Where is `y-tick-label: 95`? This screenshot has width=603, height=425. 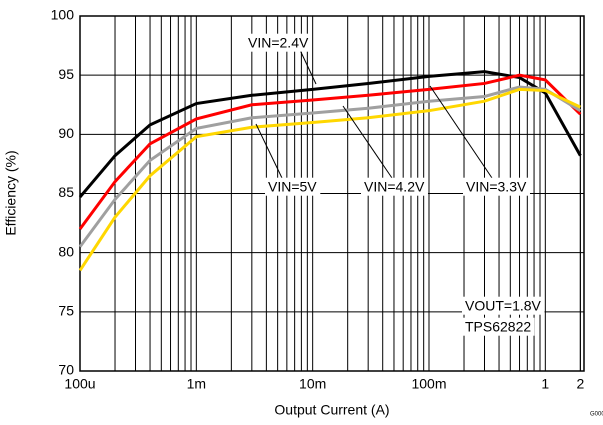 y-tick-label: 95 is located at coordinates (66, 74).